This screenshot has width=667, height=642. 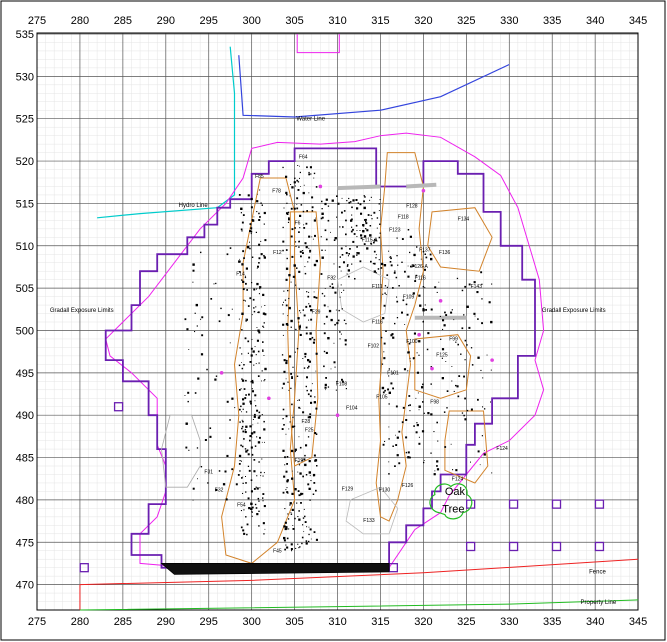 What do you see at coordinates (123, 21) in the screenshot?
I see `x-tick-label-top: 285` at bounding box center [123, 21].